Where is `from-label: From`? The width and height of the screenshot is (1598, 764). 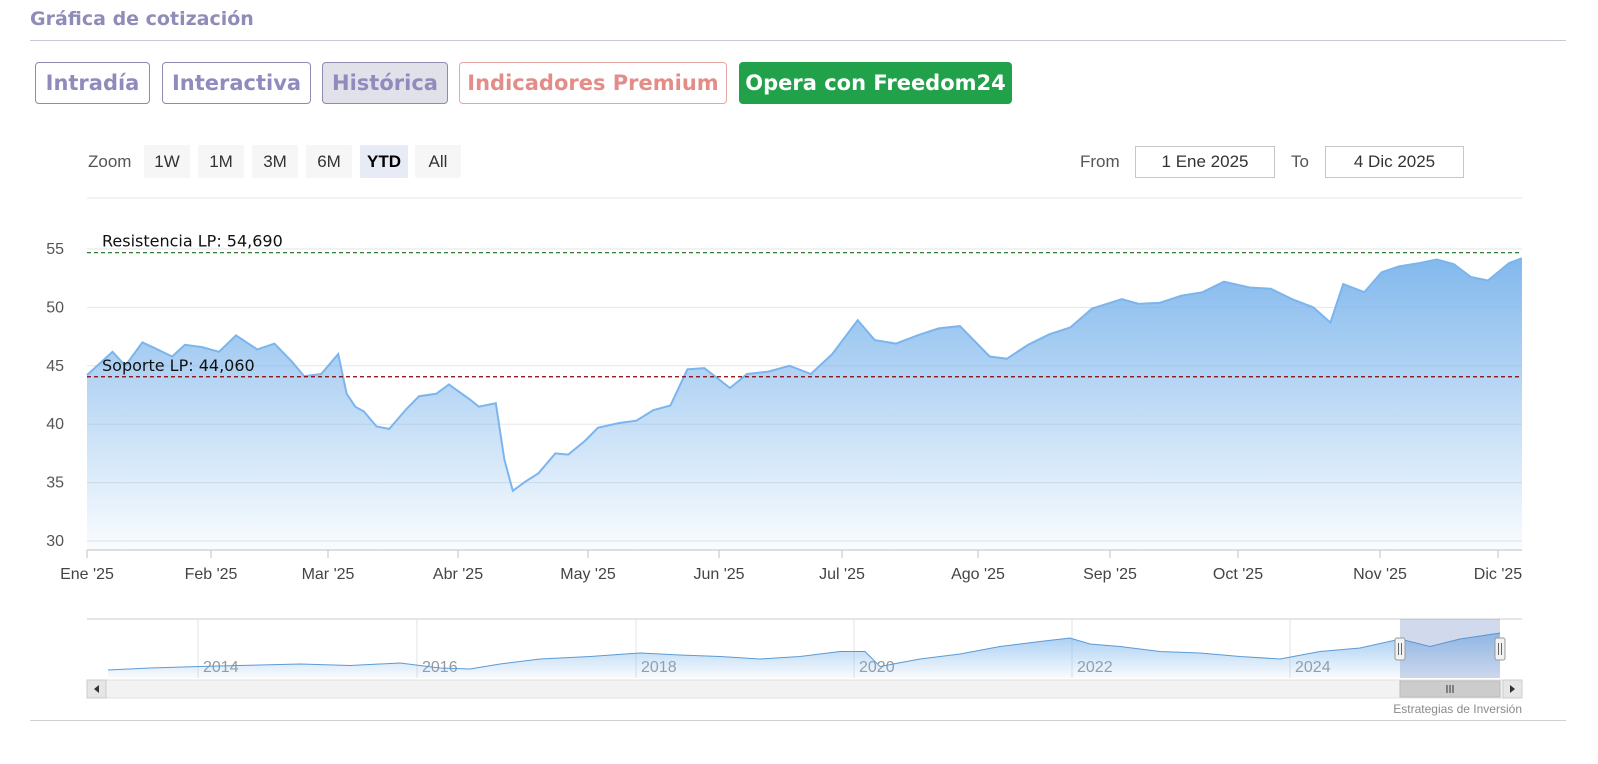
from-label: From is located at coordinates (1100, 161).